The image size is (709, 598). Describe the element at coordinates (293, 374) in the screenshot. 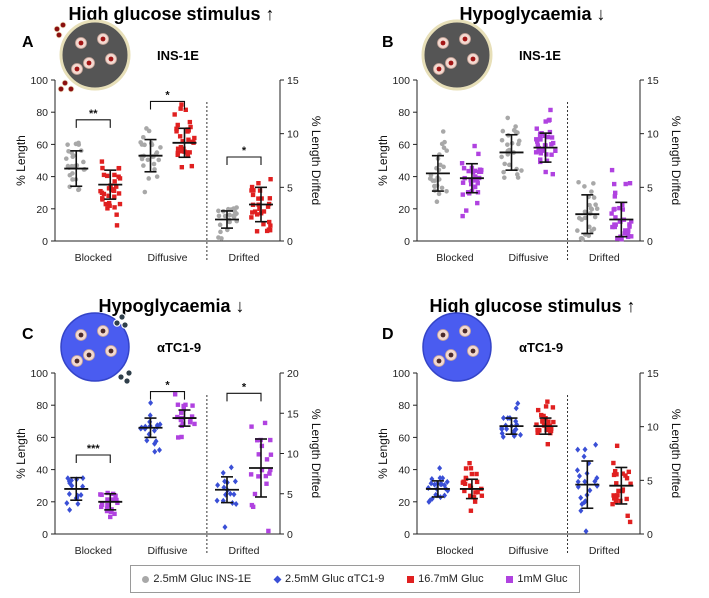

I see `y2-tick-label: 20` at that location.